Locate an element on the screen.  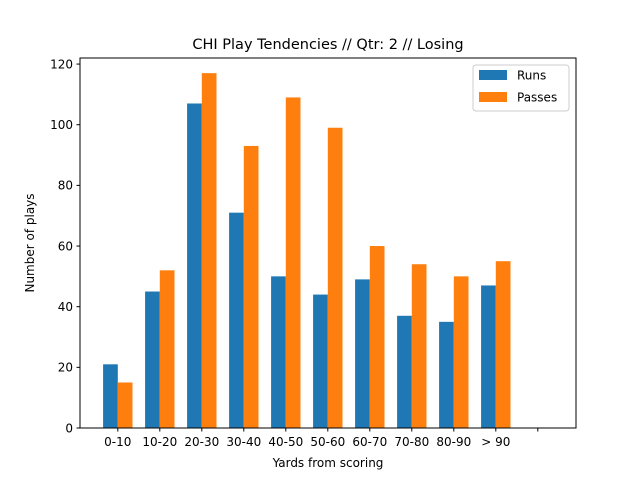
y-tick-label: 20 is located at coordinates (65, 368).